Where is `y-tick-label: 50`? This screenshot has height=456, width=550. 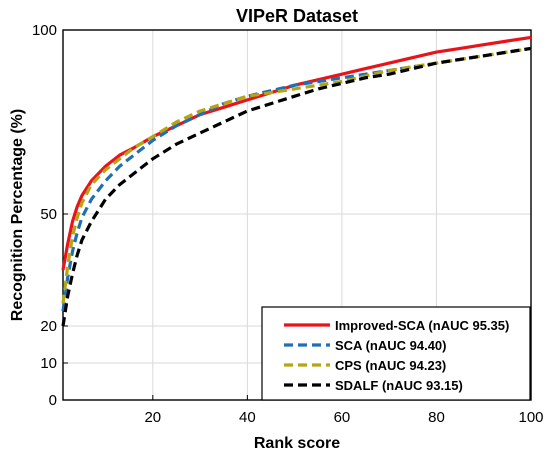 y-tick-label: 50 is located at coordinates (48, 214).